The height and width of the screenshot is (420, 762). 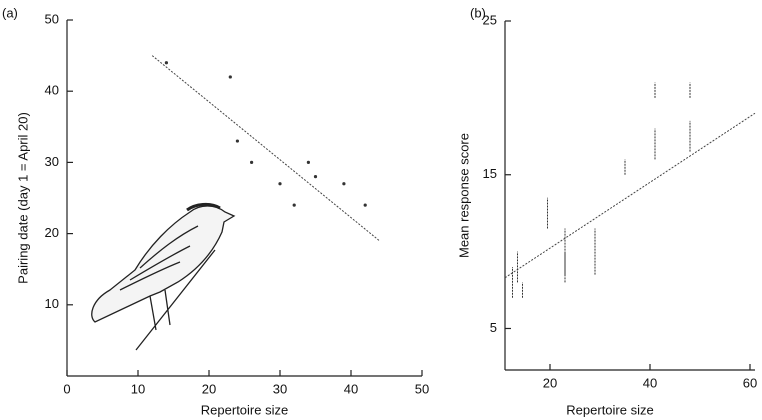 I want to click on y-tick-label: 15, so click(x=490, y=173).